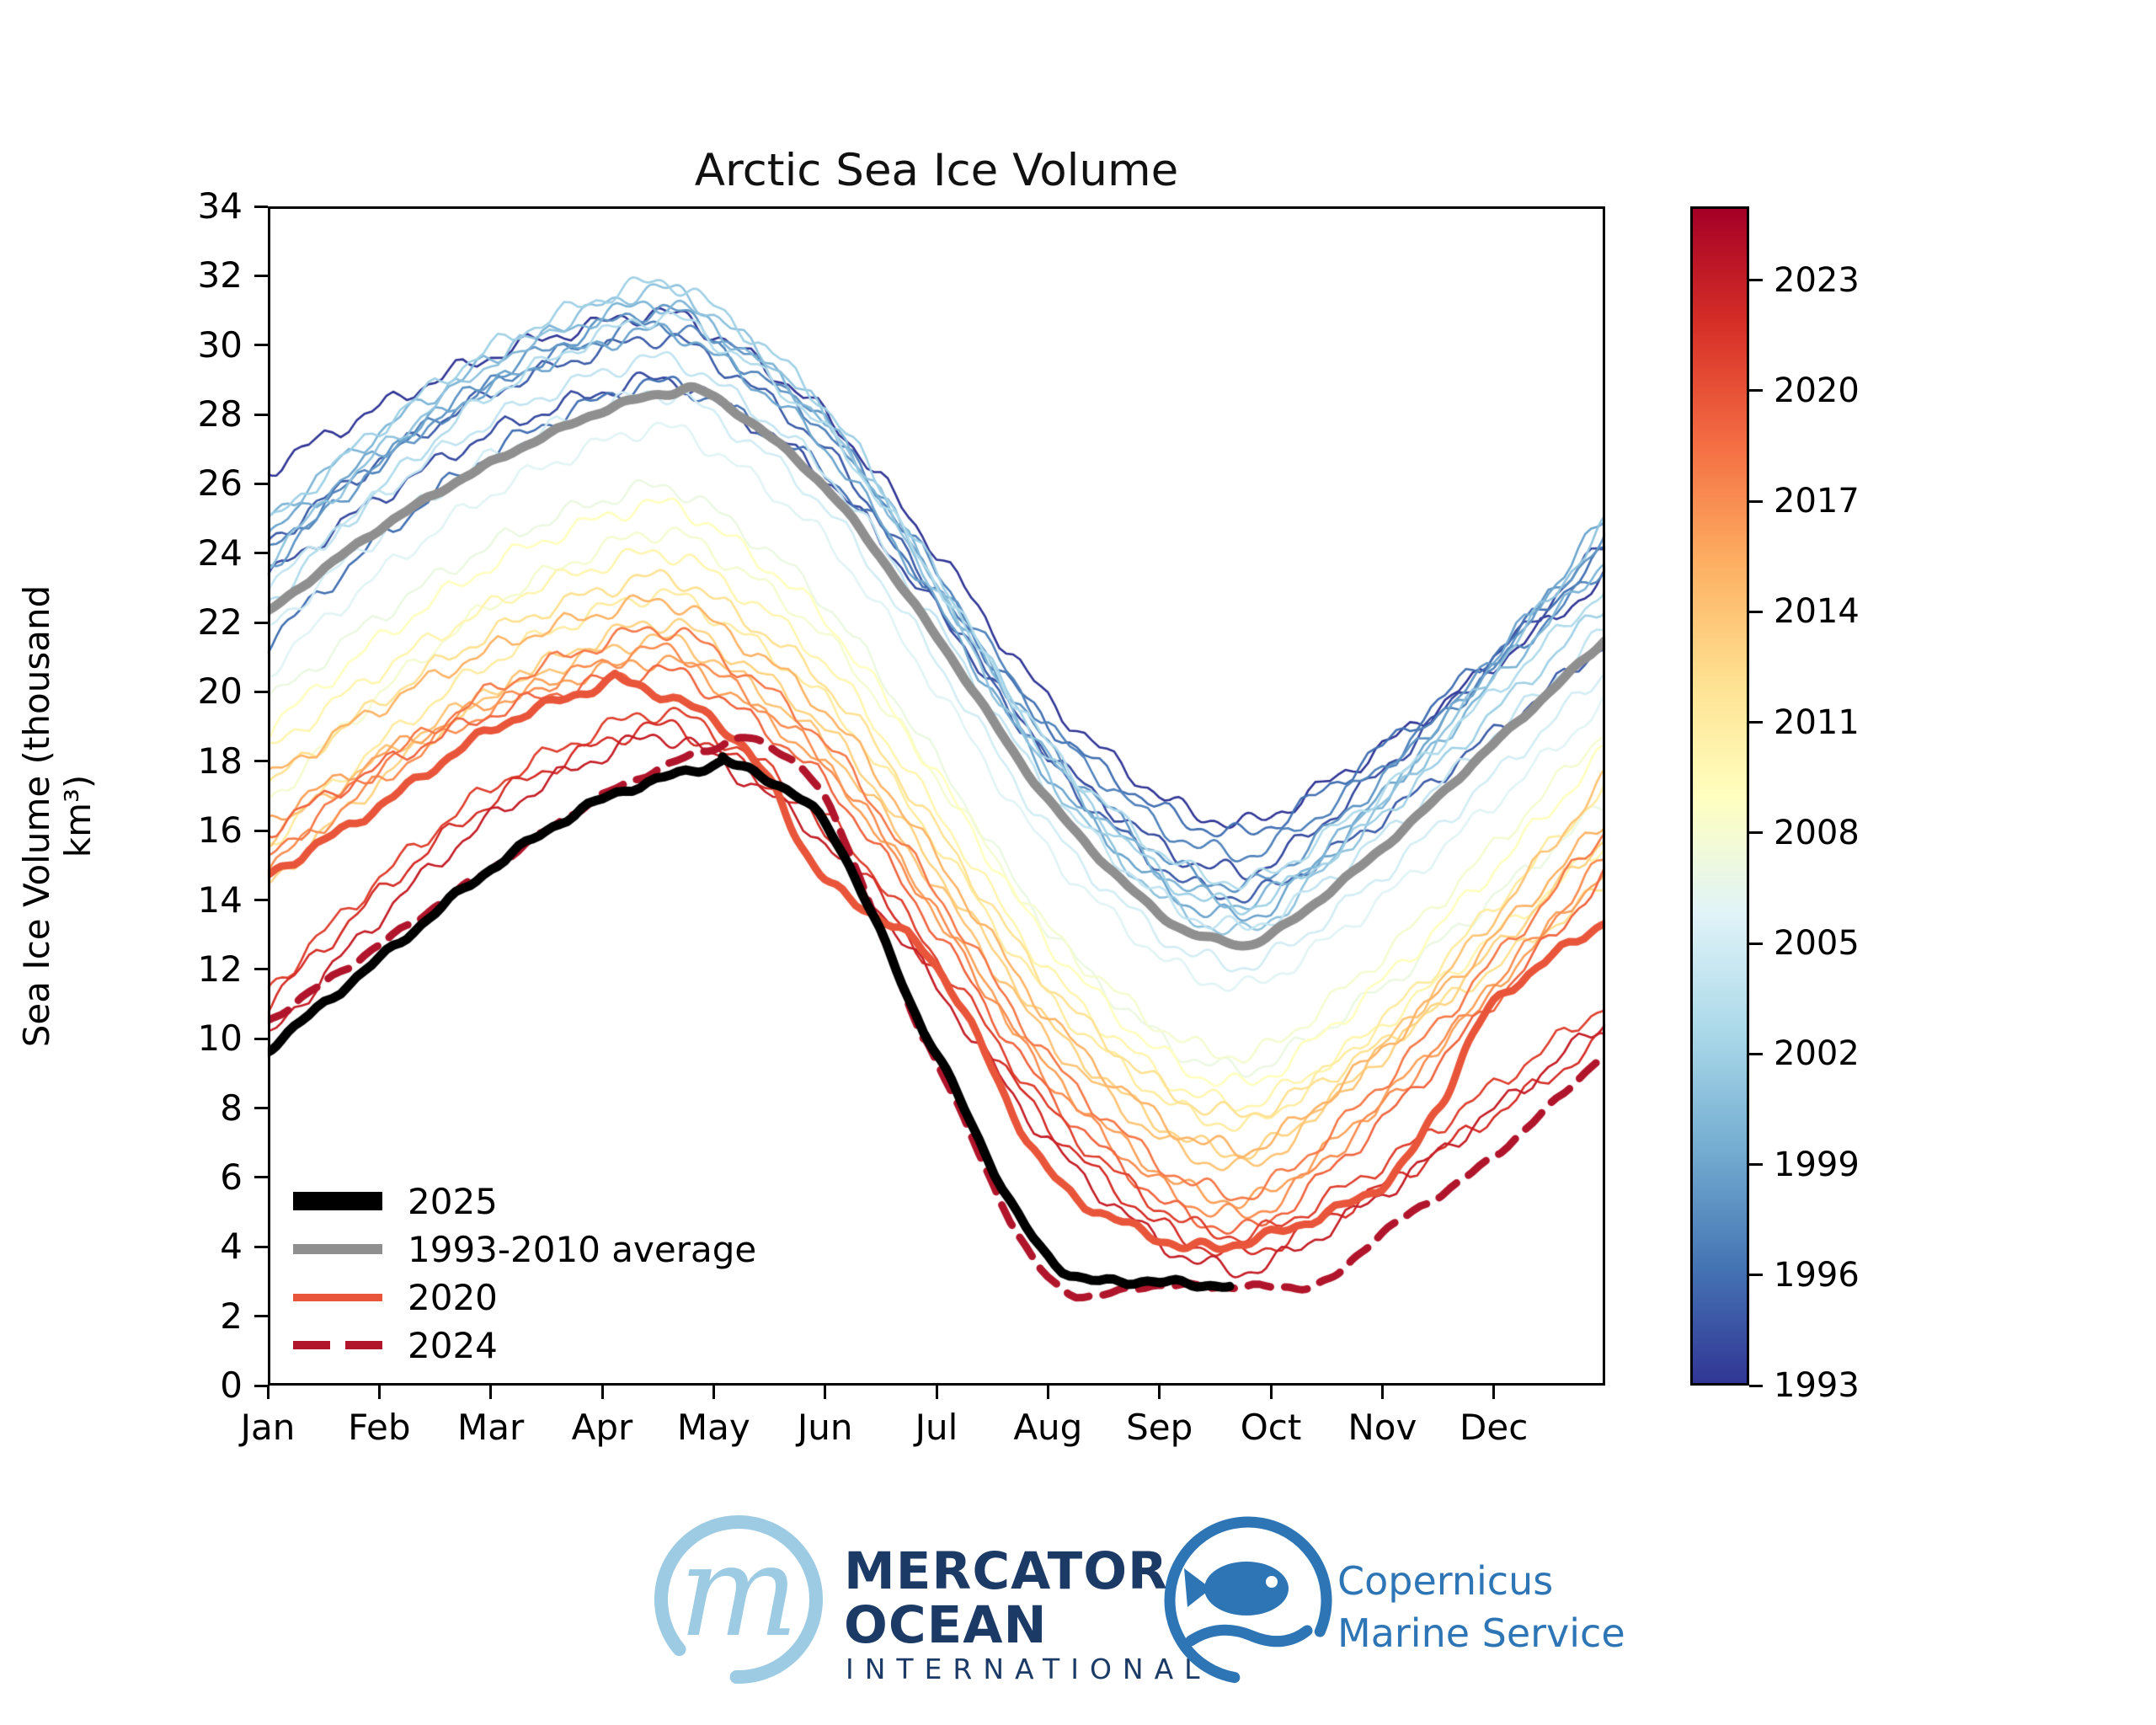 The height and width of the screenshot is (1725, 2156). Describe the element at coordinates (232, 1108) in the screenshot. I see `y-tick-label: 8` at that location.